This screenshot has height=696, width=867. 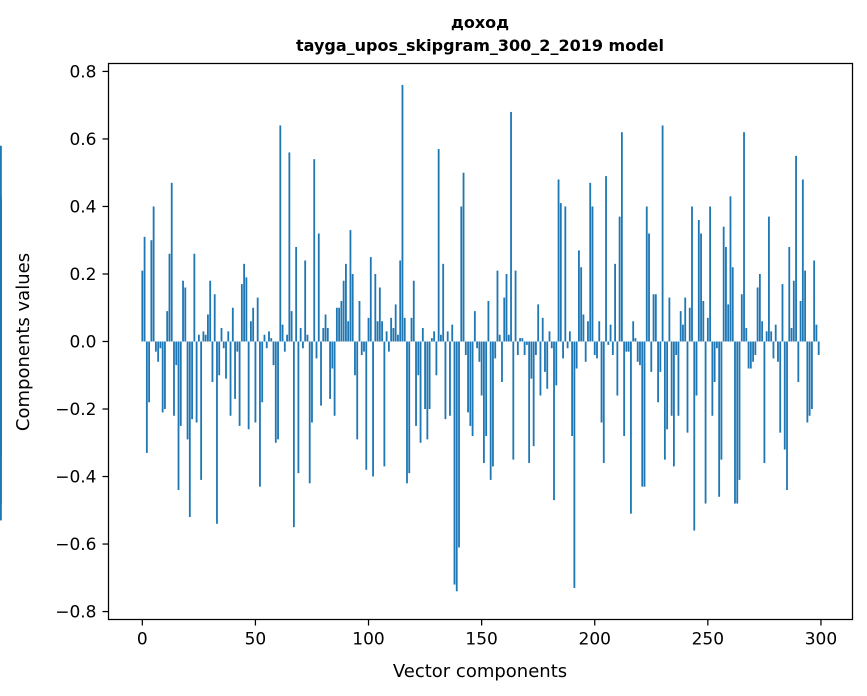 I want to click on y-tick-label: 0.0, so click(x=82, y=343).